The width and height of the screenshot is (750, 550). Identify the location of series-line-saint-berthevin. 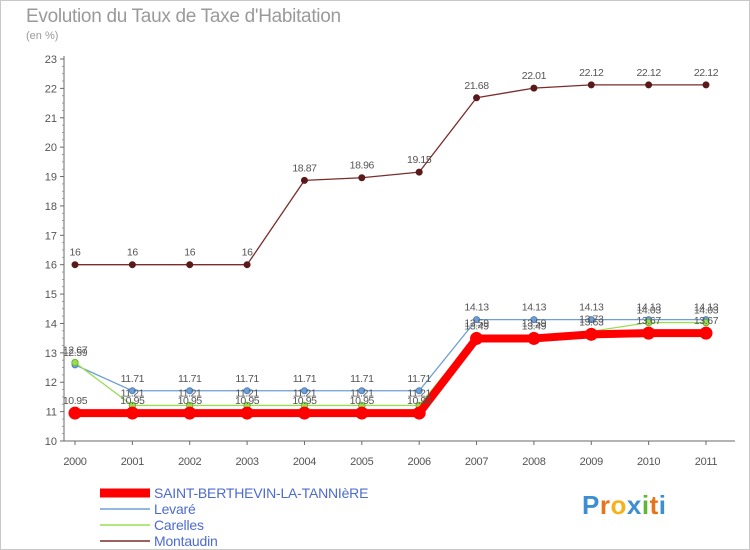
(390, 373).